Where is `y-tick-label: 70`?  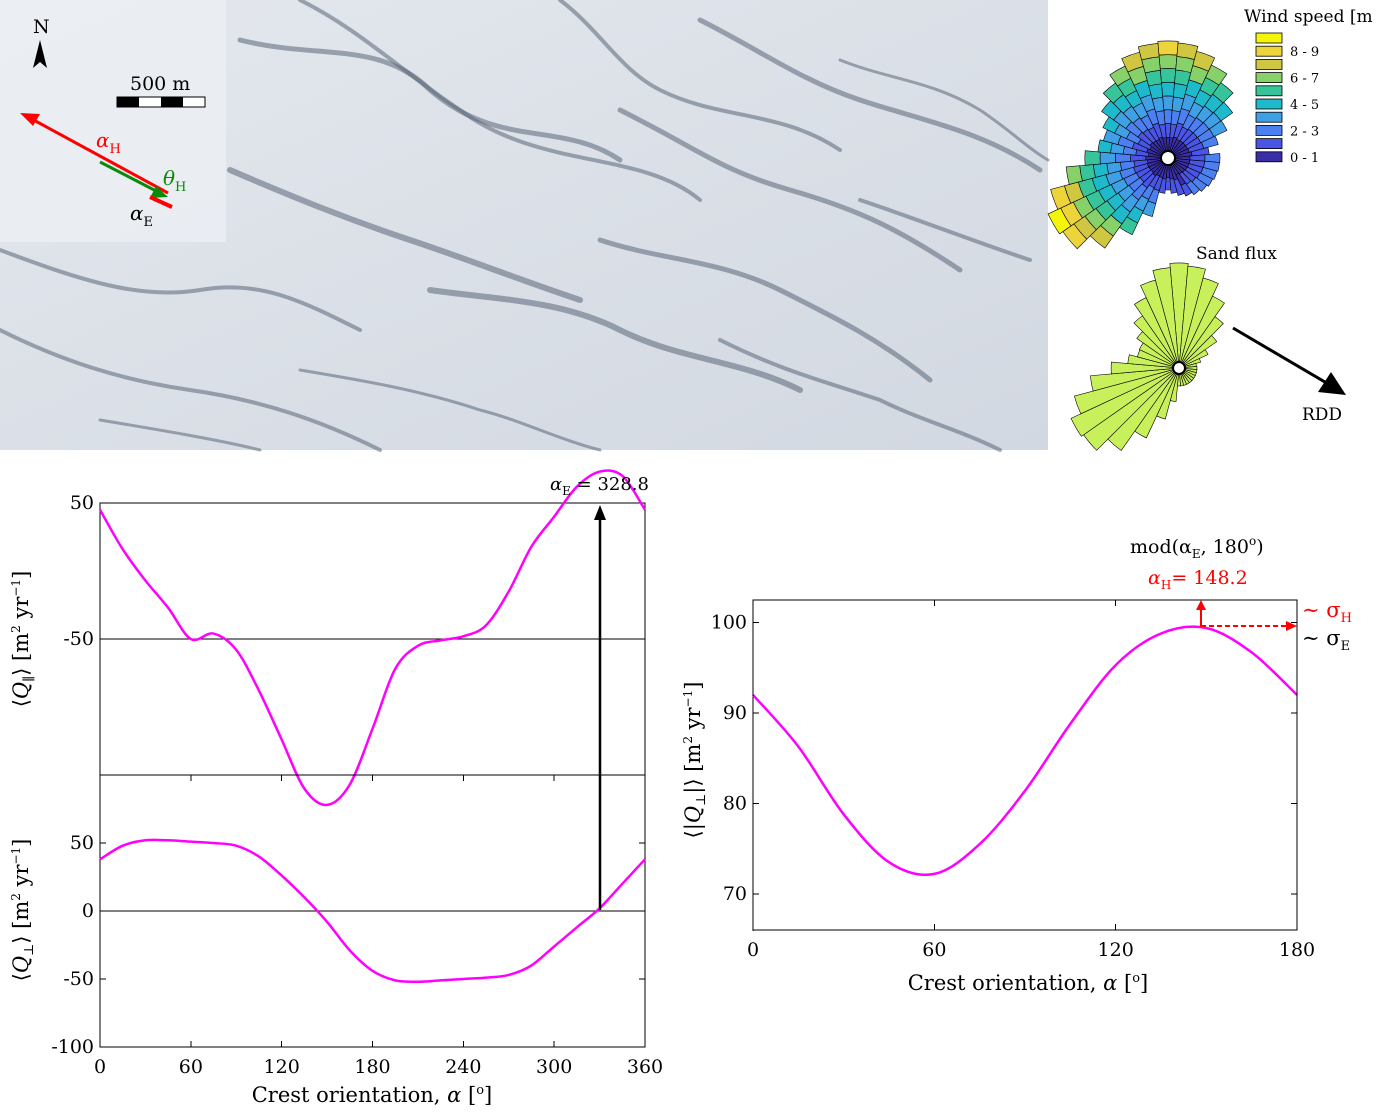
y-tick-label: 70 is located at coordinates (735, 894).